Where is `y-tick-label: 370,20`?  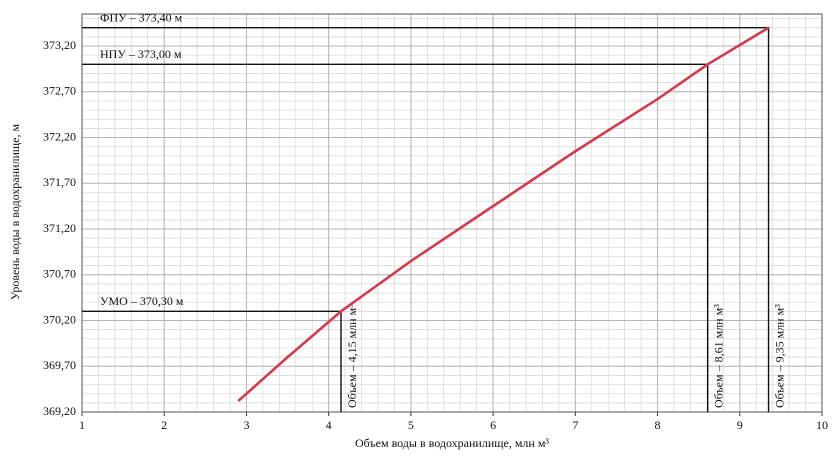
y-tick-label: 370,20 is located at coordinates (59, 319).